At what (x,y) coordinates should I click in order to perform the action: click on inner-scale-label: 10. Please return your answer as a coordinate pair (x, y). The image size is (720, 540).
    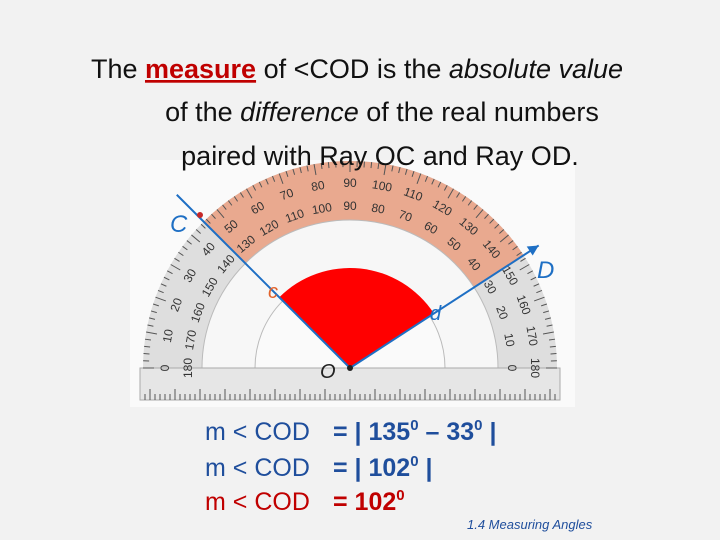
    Looking at the image, I should click on (509, 340).